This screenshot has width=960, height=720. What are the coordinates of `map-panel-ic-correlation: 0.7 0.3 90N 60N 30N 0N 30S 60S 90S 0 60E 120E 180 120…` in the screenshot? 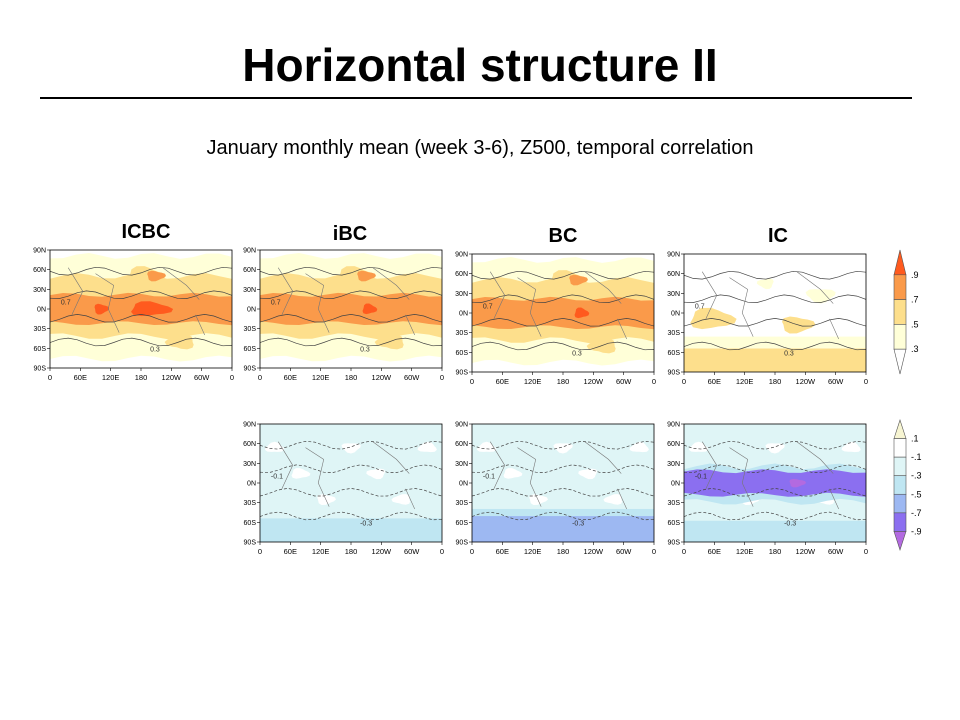 It's located at (769, 322).